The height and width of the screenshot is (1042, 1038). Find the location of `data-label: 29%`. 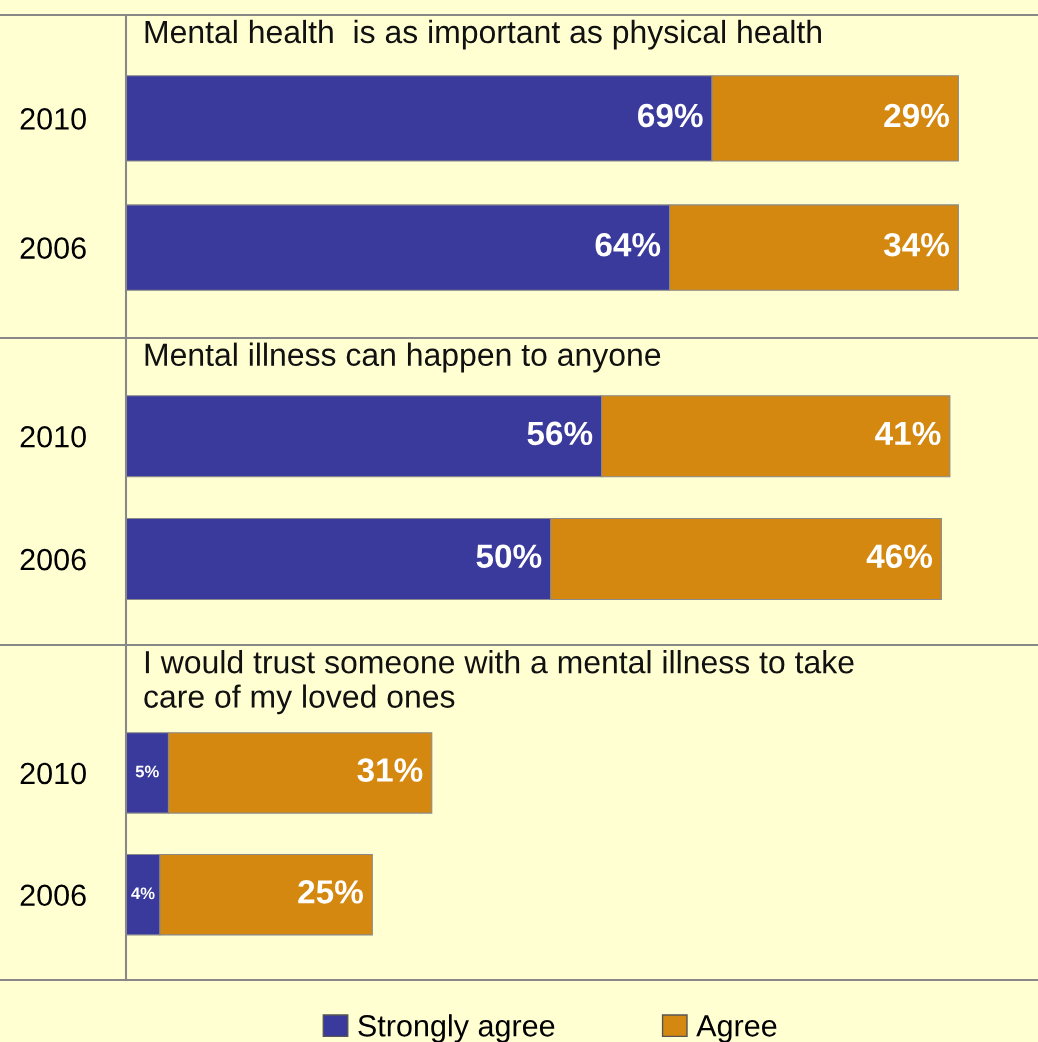

data-label: 29% is located at coordinates (916, 115).